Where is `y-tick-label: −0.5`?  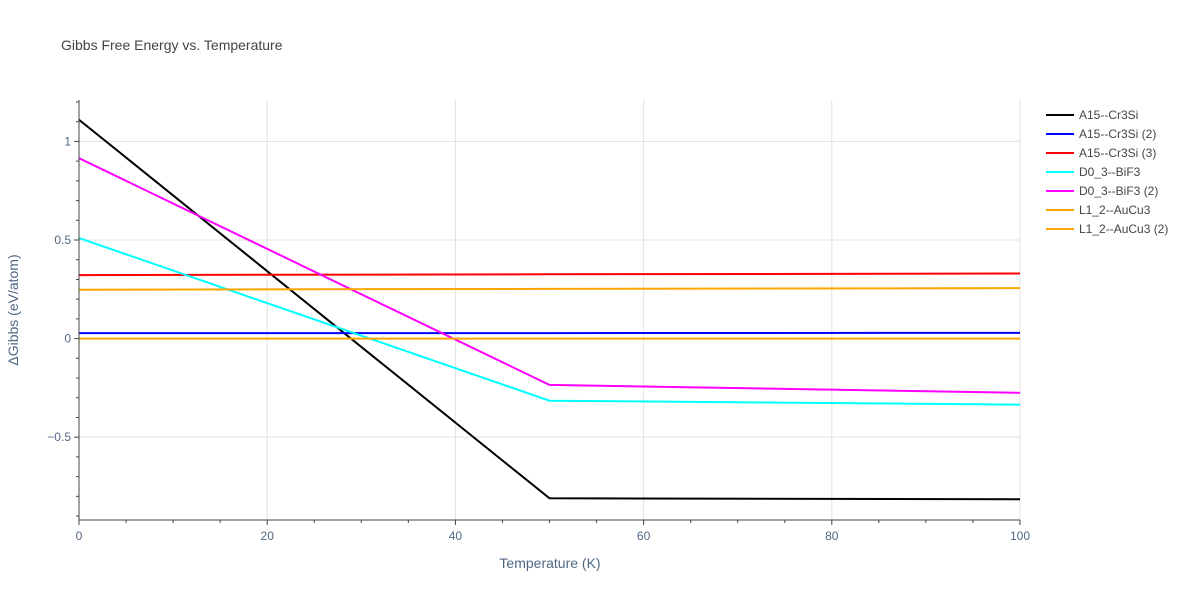 y-tick-label: −0.5 is located at coordinates (59, 437).